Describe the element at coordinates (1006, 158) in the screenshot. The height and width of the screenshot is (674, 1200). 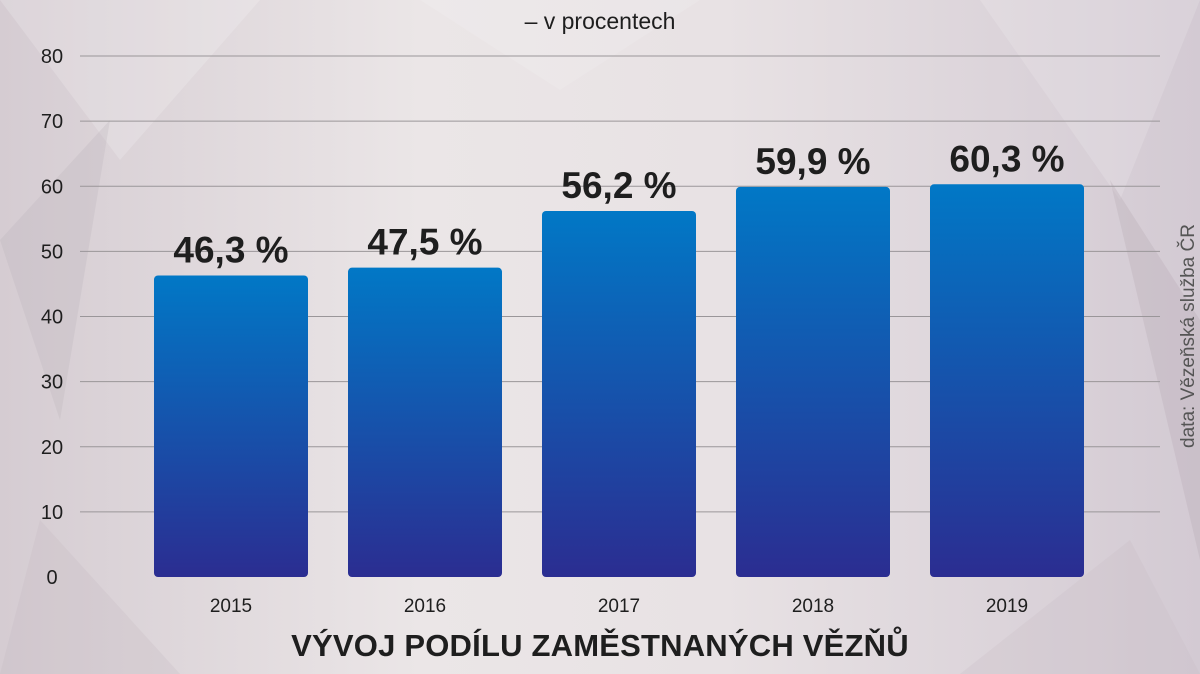
I see `data-label-2019: 60,3 %` at that location.